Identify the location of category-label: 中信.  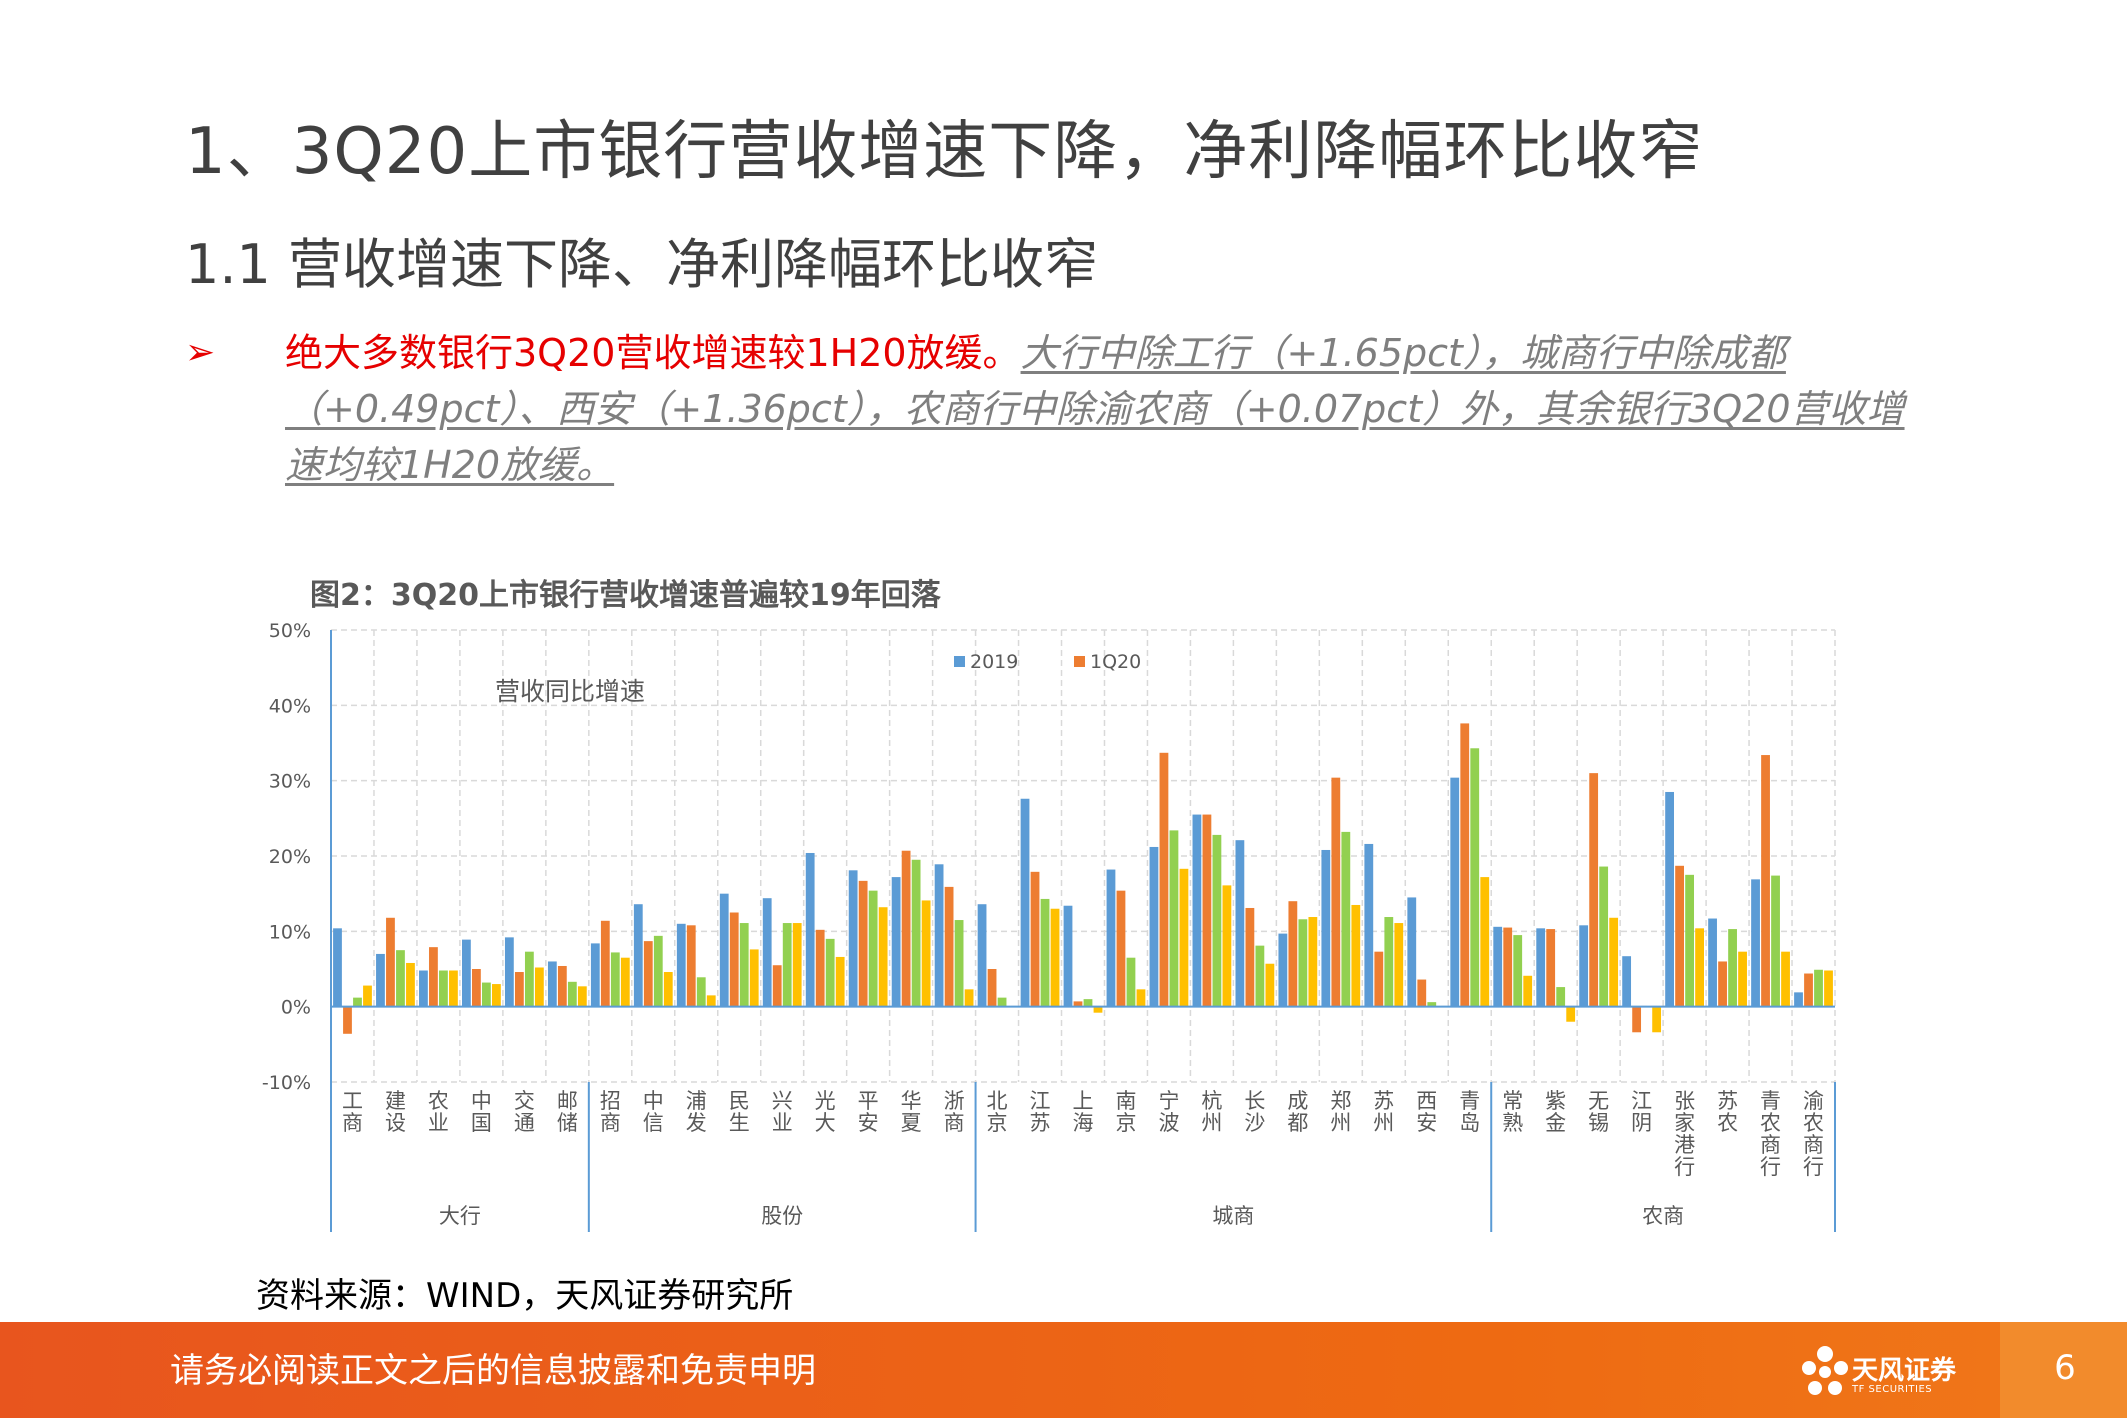
(653, 1112).